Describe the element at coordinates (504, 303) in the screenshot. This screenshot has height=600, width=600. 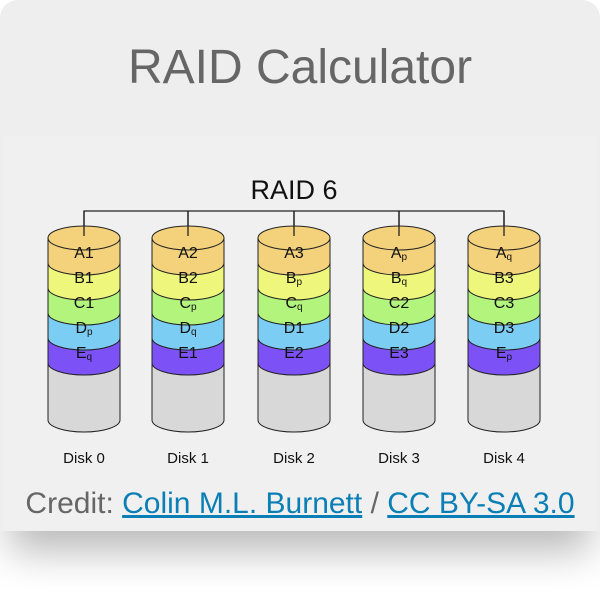
I see `block-label: C3` at that location.